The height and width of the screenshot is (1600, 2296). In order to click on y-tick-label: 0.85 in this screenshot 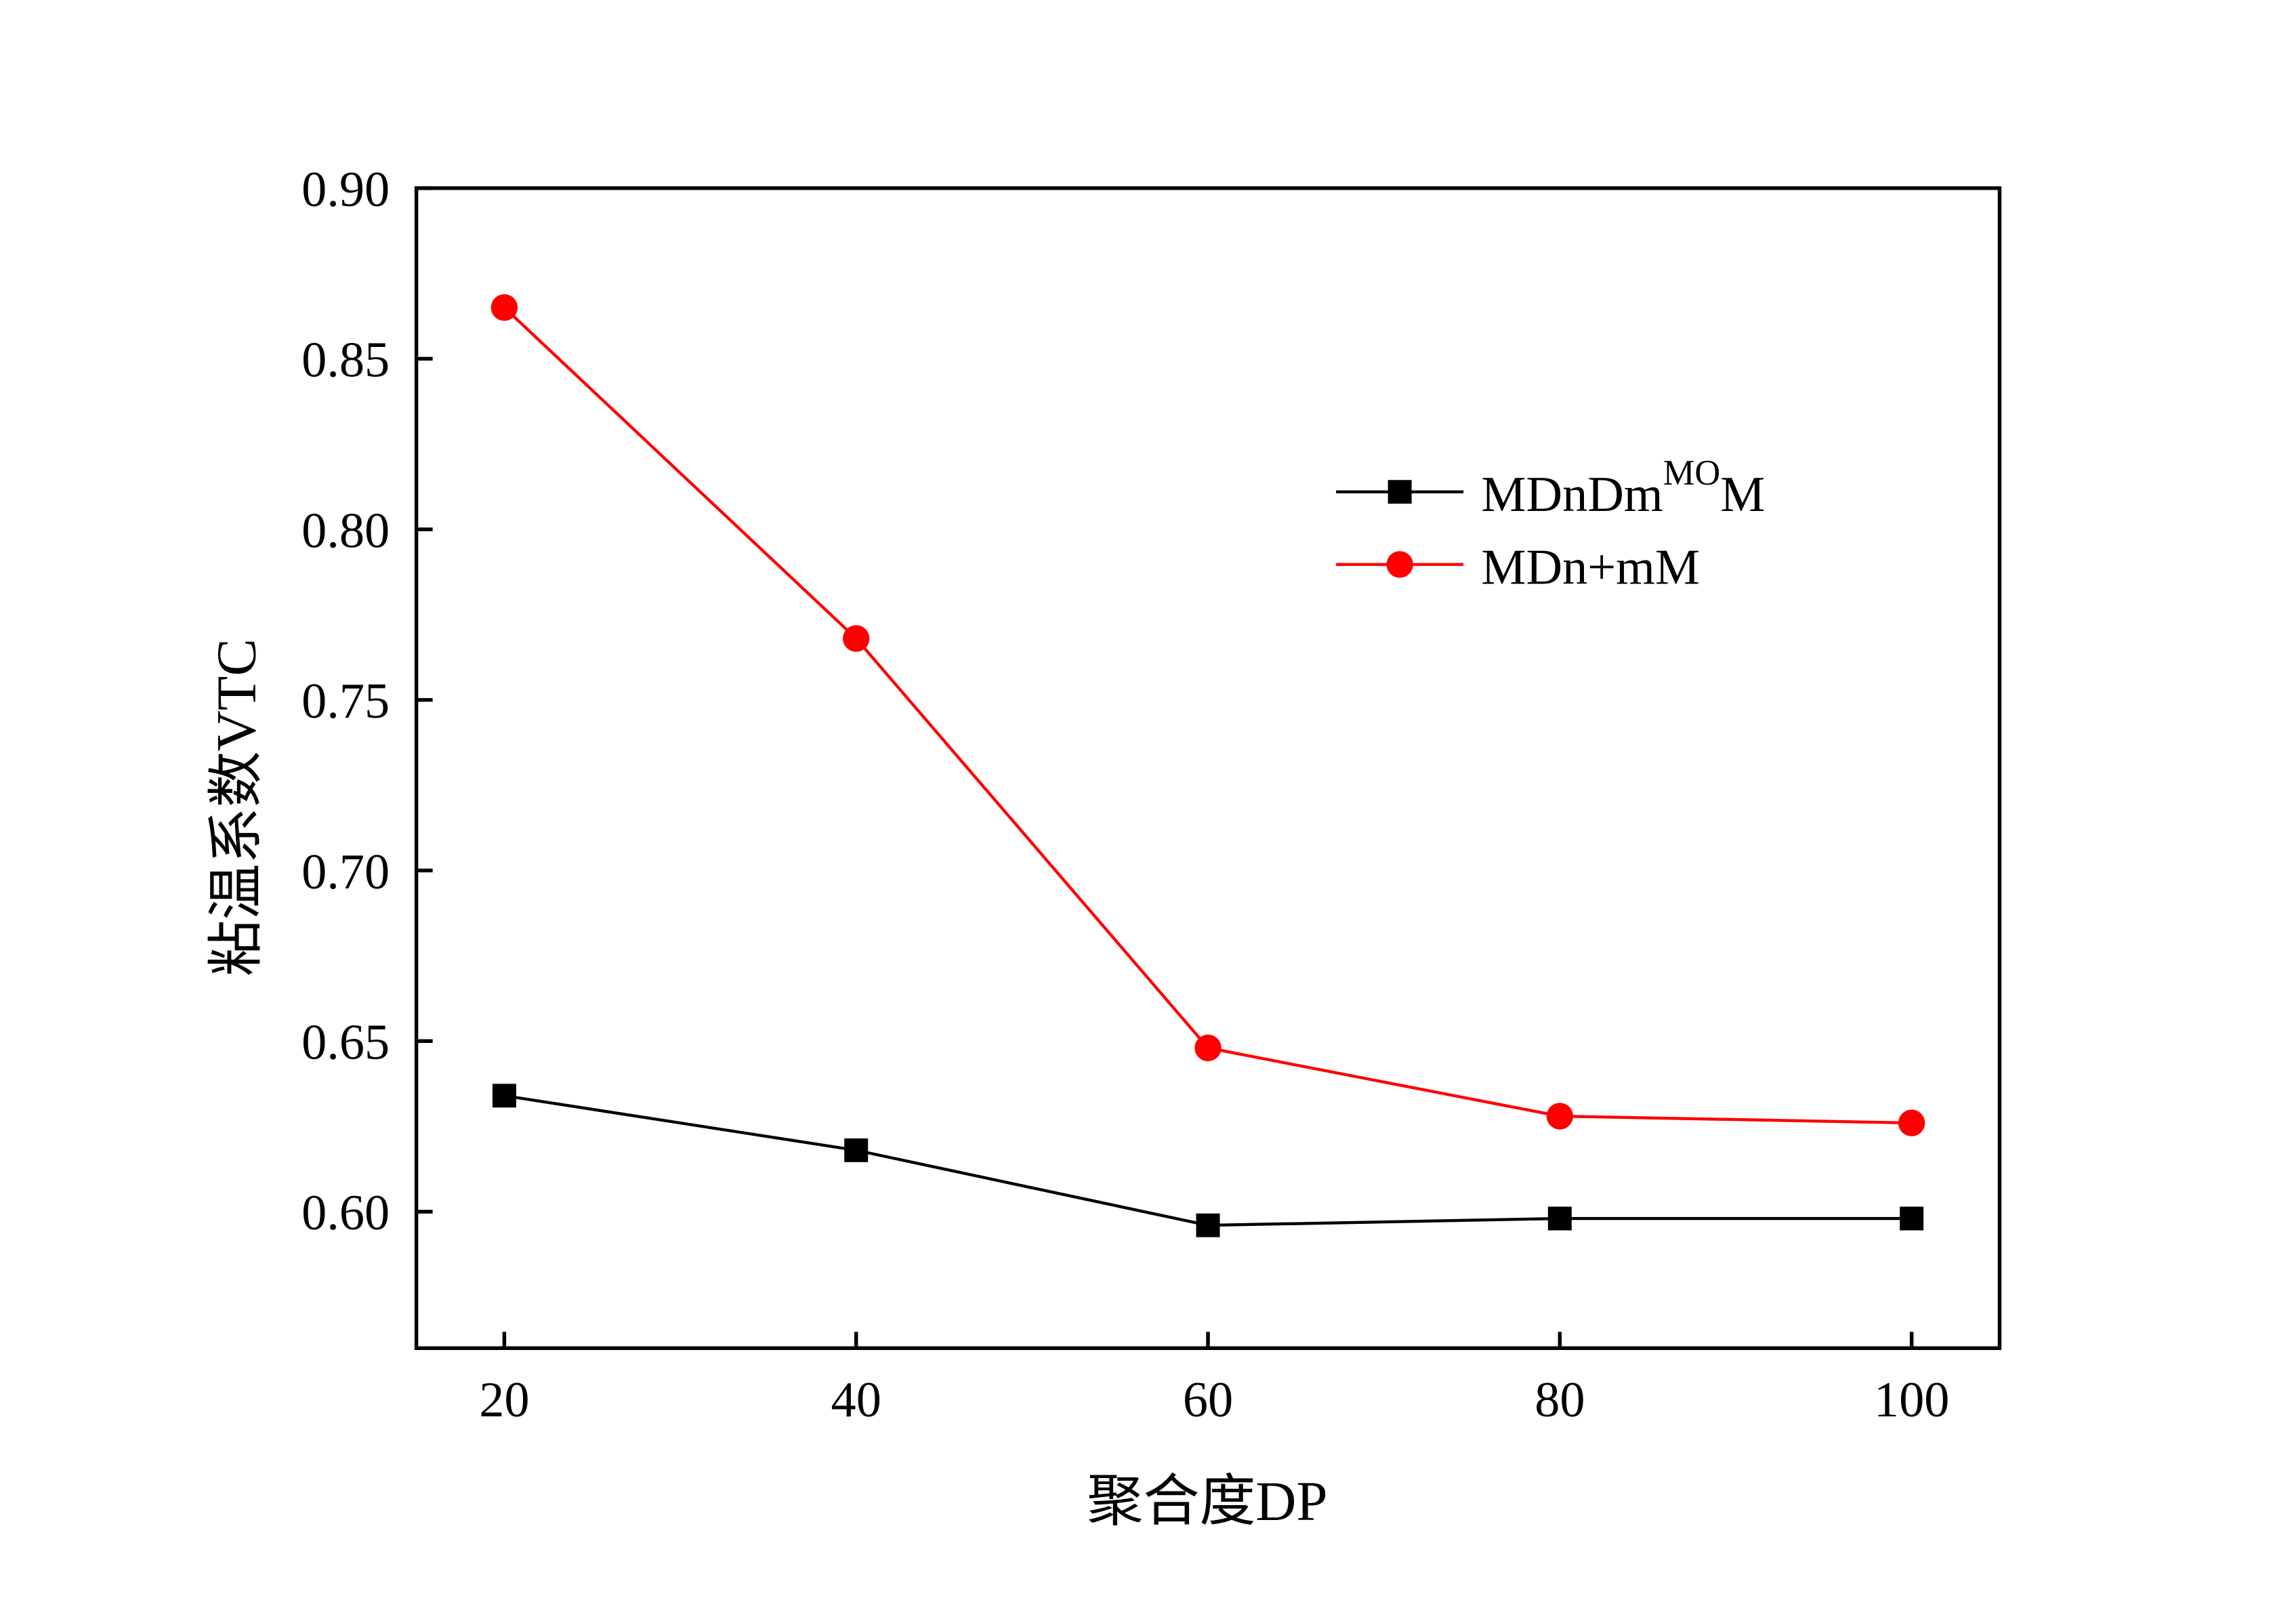, I will do `click(345, 360)`.